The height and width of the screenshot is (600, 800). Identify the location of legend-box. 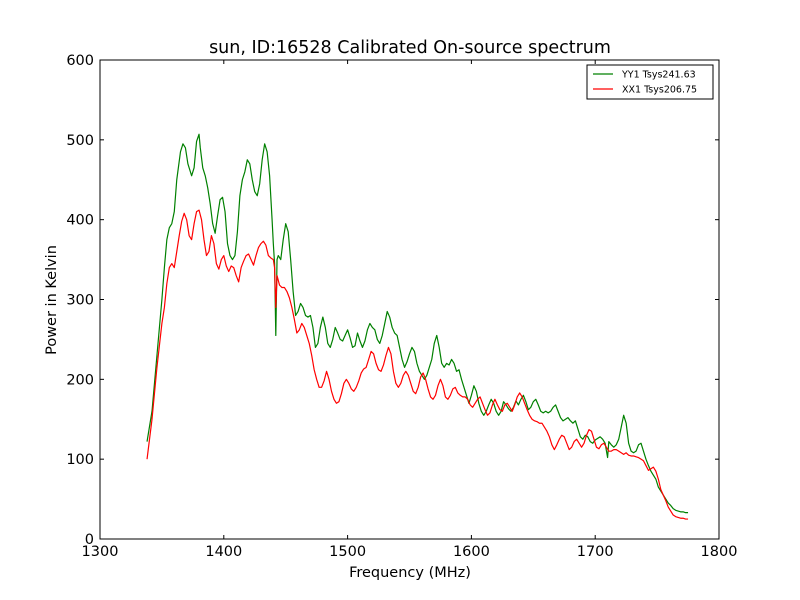
(650, 82).